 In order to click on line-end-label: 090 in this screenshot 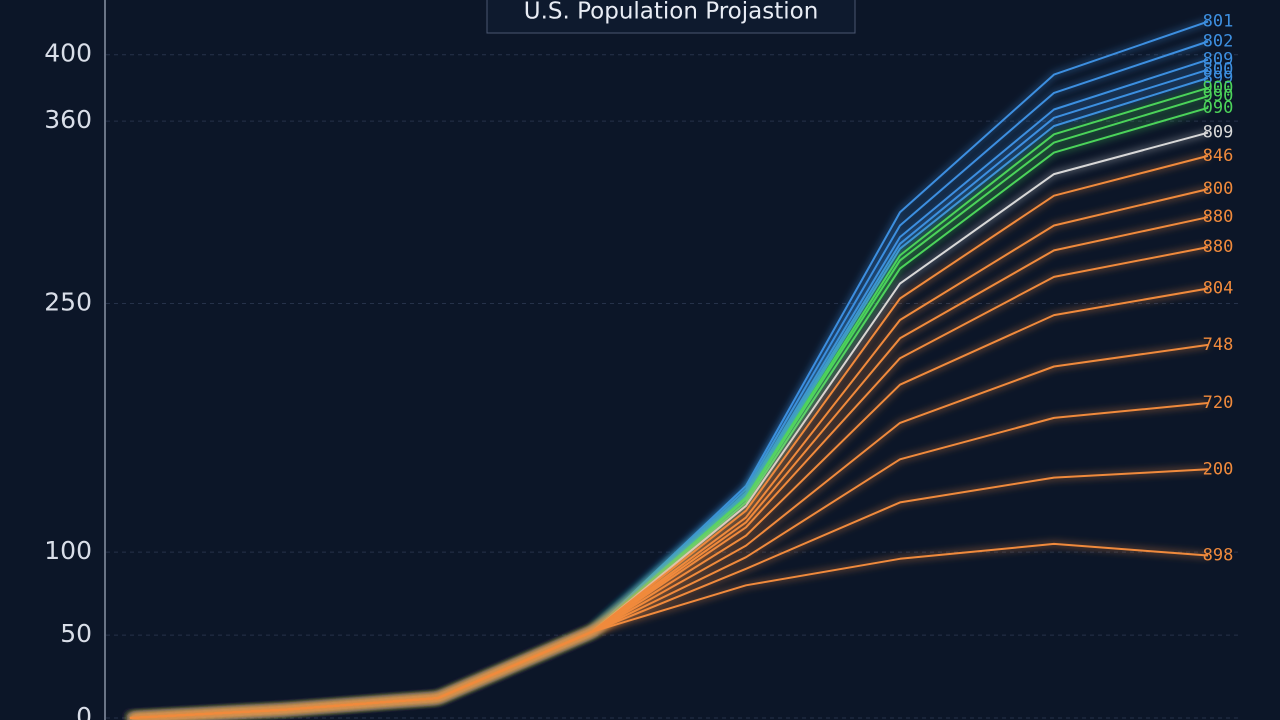, I will do `click(1218, 108)`.